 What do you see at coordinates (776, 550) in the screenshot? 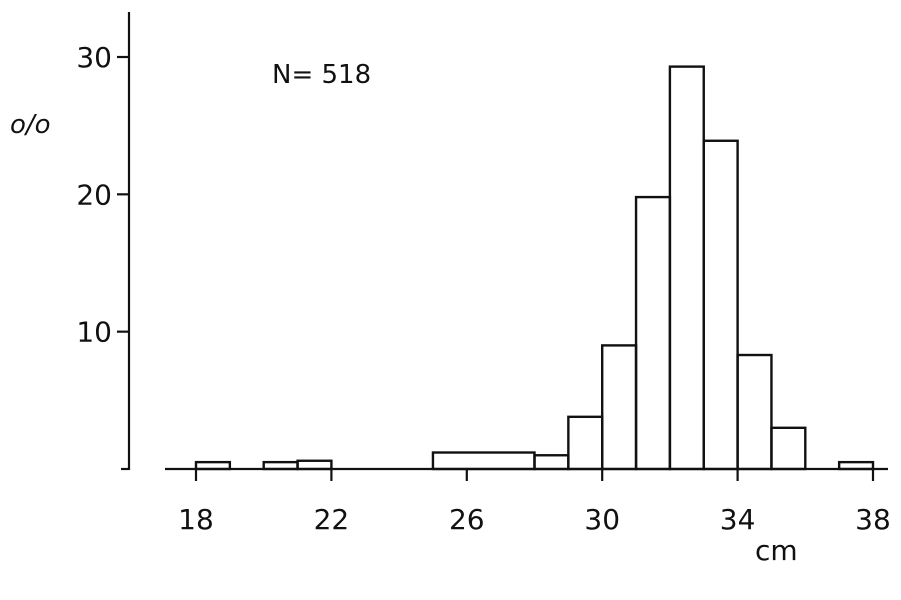
I see `x-axis-label: cm` at bounding box center [776, 550].